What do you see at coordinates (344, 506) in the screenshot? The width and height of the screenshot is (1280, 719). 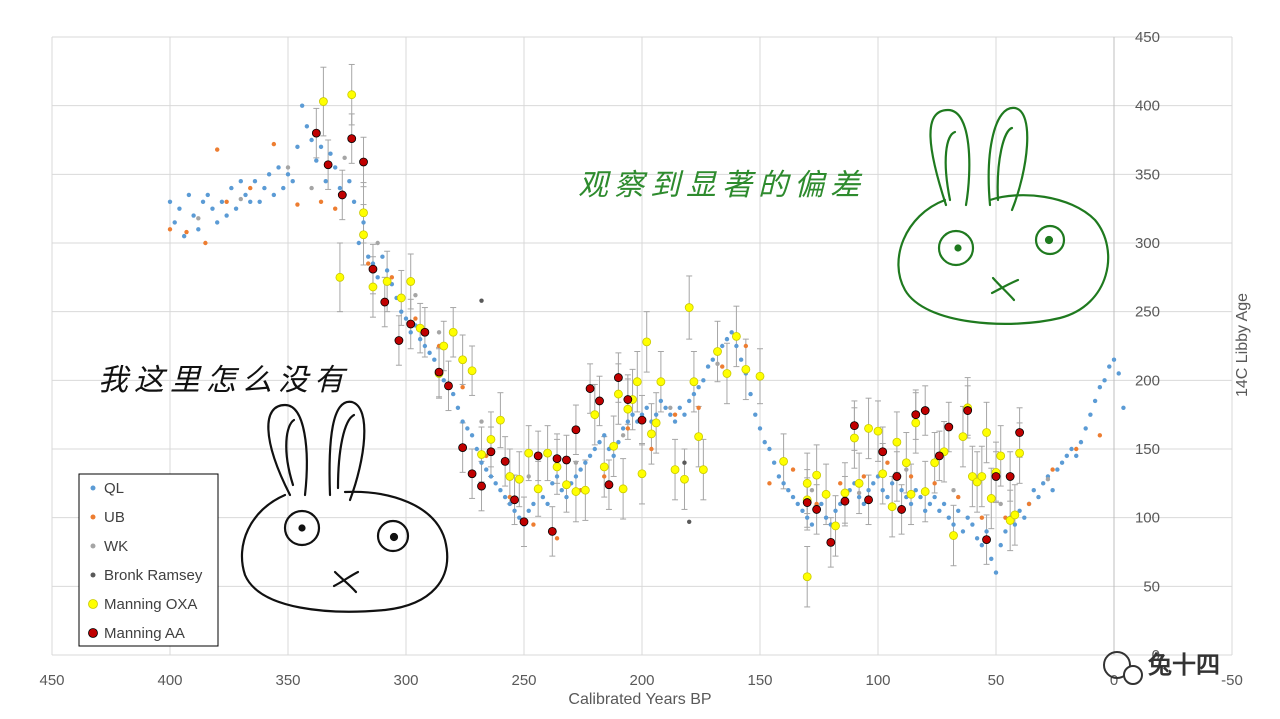 I see `black-bunny-drawing` at bounding box center [344, 506].